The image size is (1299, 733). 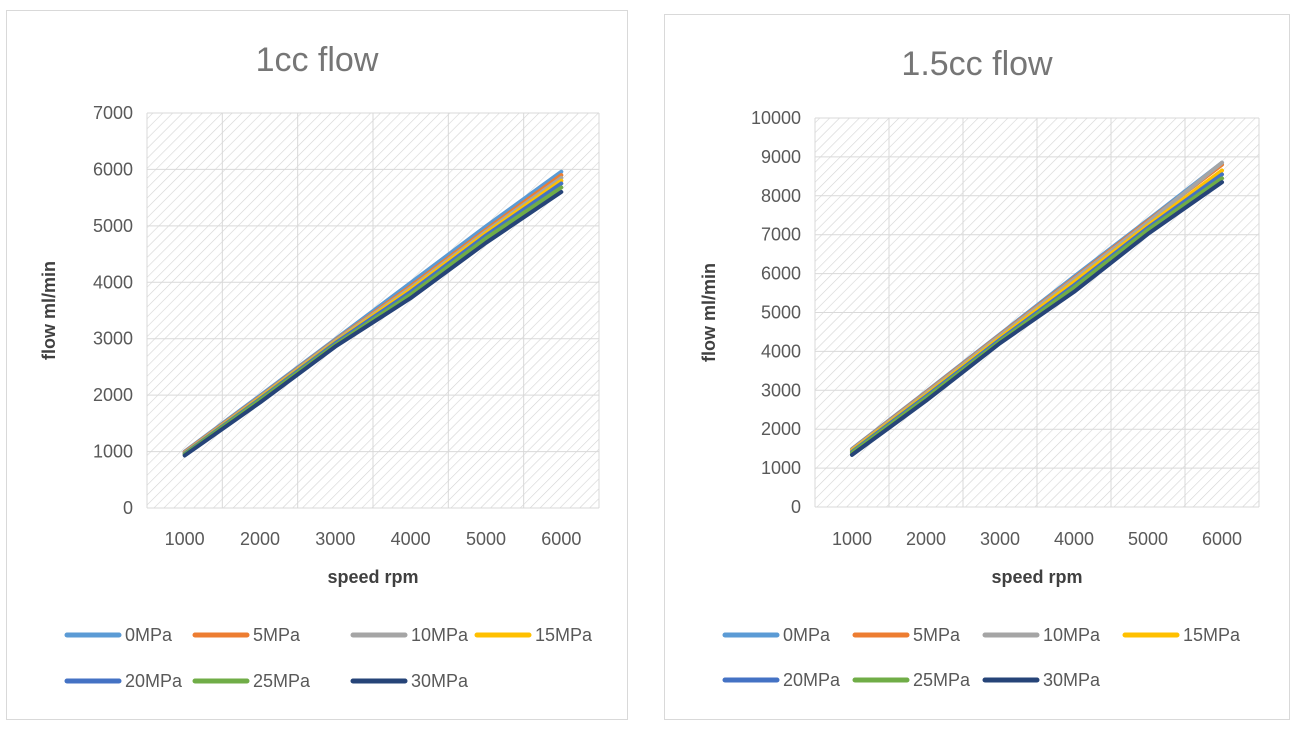 I want to click on chart-title: 1cc flow, so click(x=317, y=60).